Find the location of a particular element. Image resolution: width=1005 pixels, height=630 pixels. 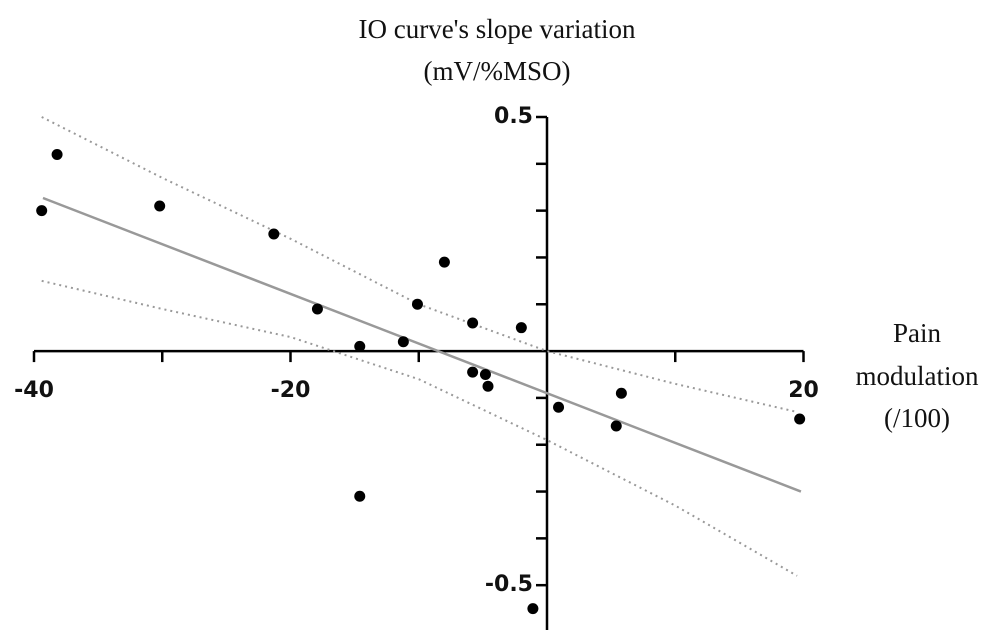

x-axis-title: modulation is located at coordinates (917, 376).